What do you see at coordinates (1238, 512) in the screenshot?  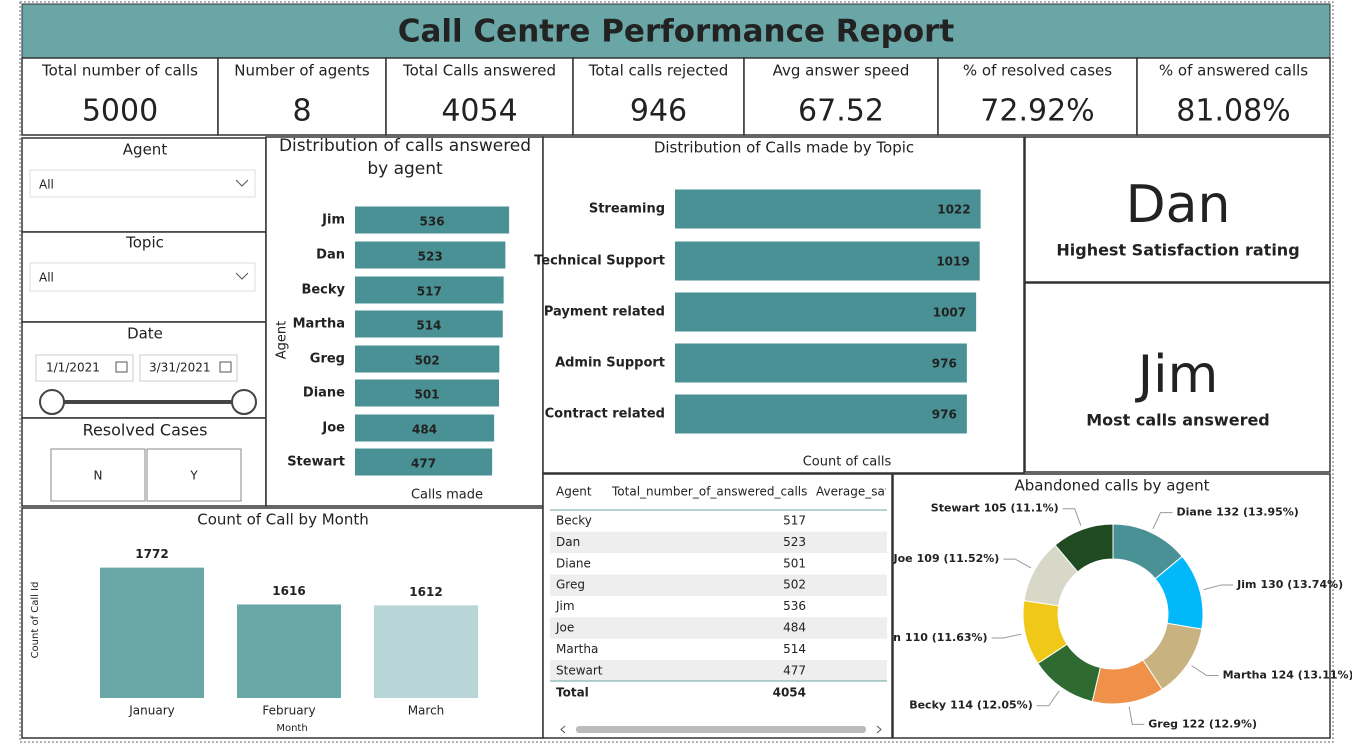 I see `slice-label: Diane 132 (13.95%)` at bounding box center [1238, 512].